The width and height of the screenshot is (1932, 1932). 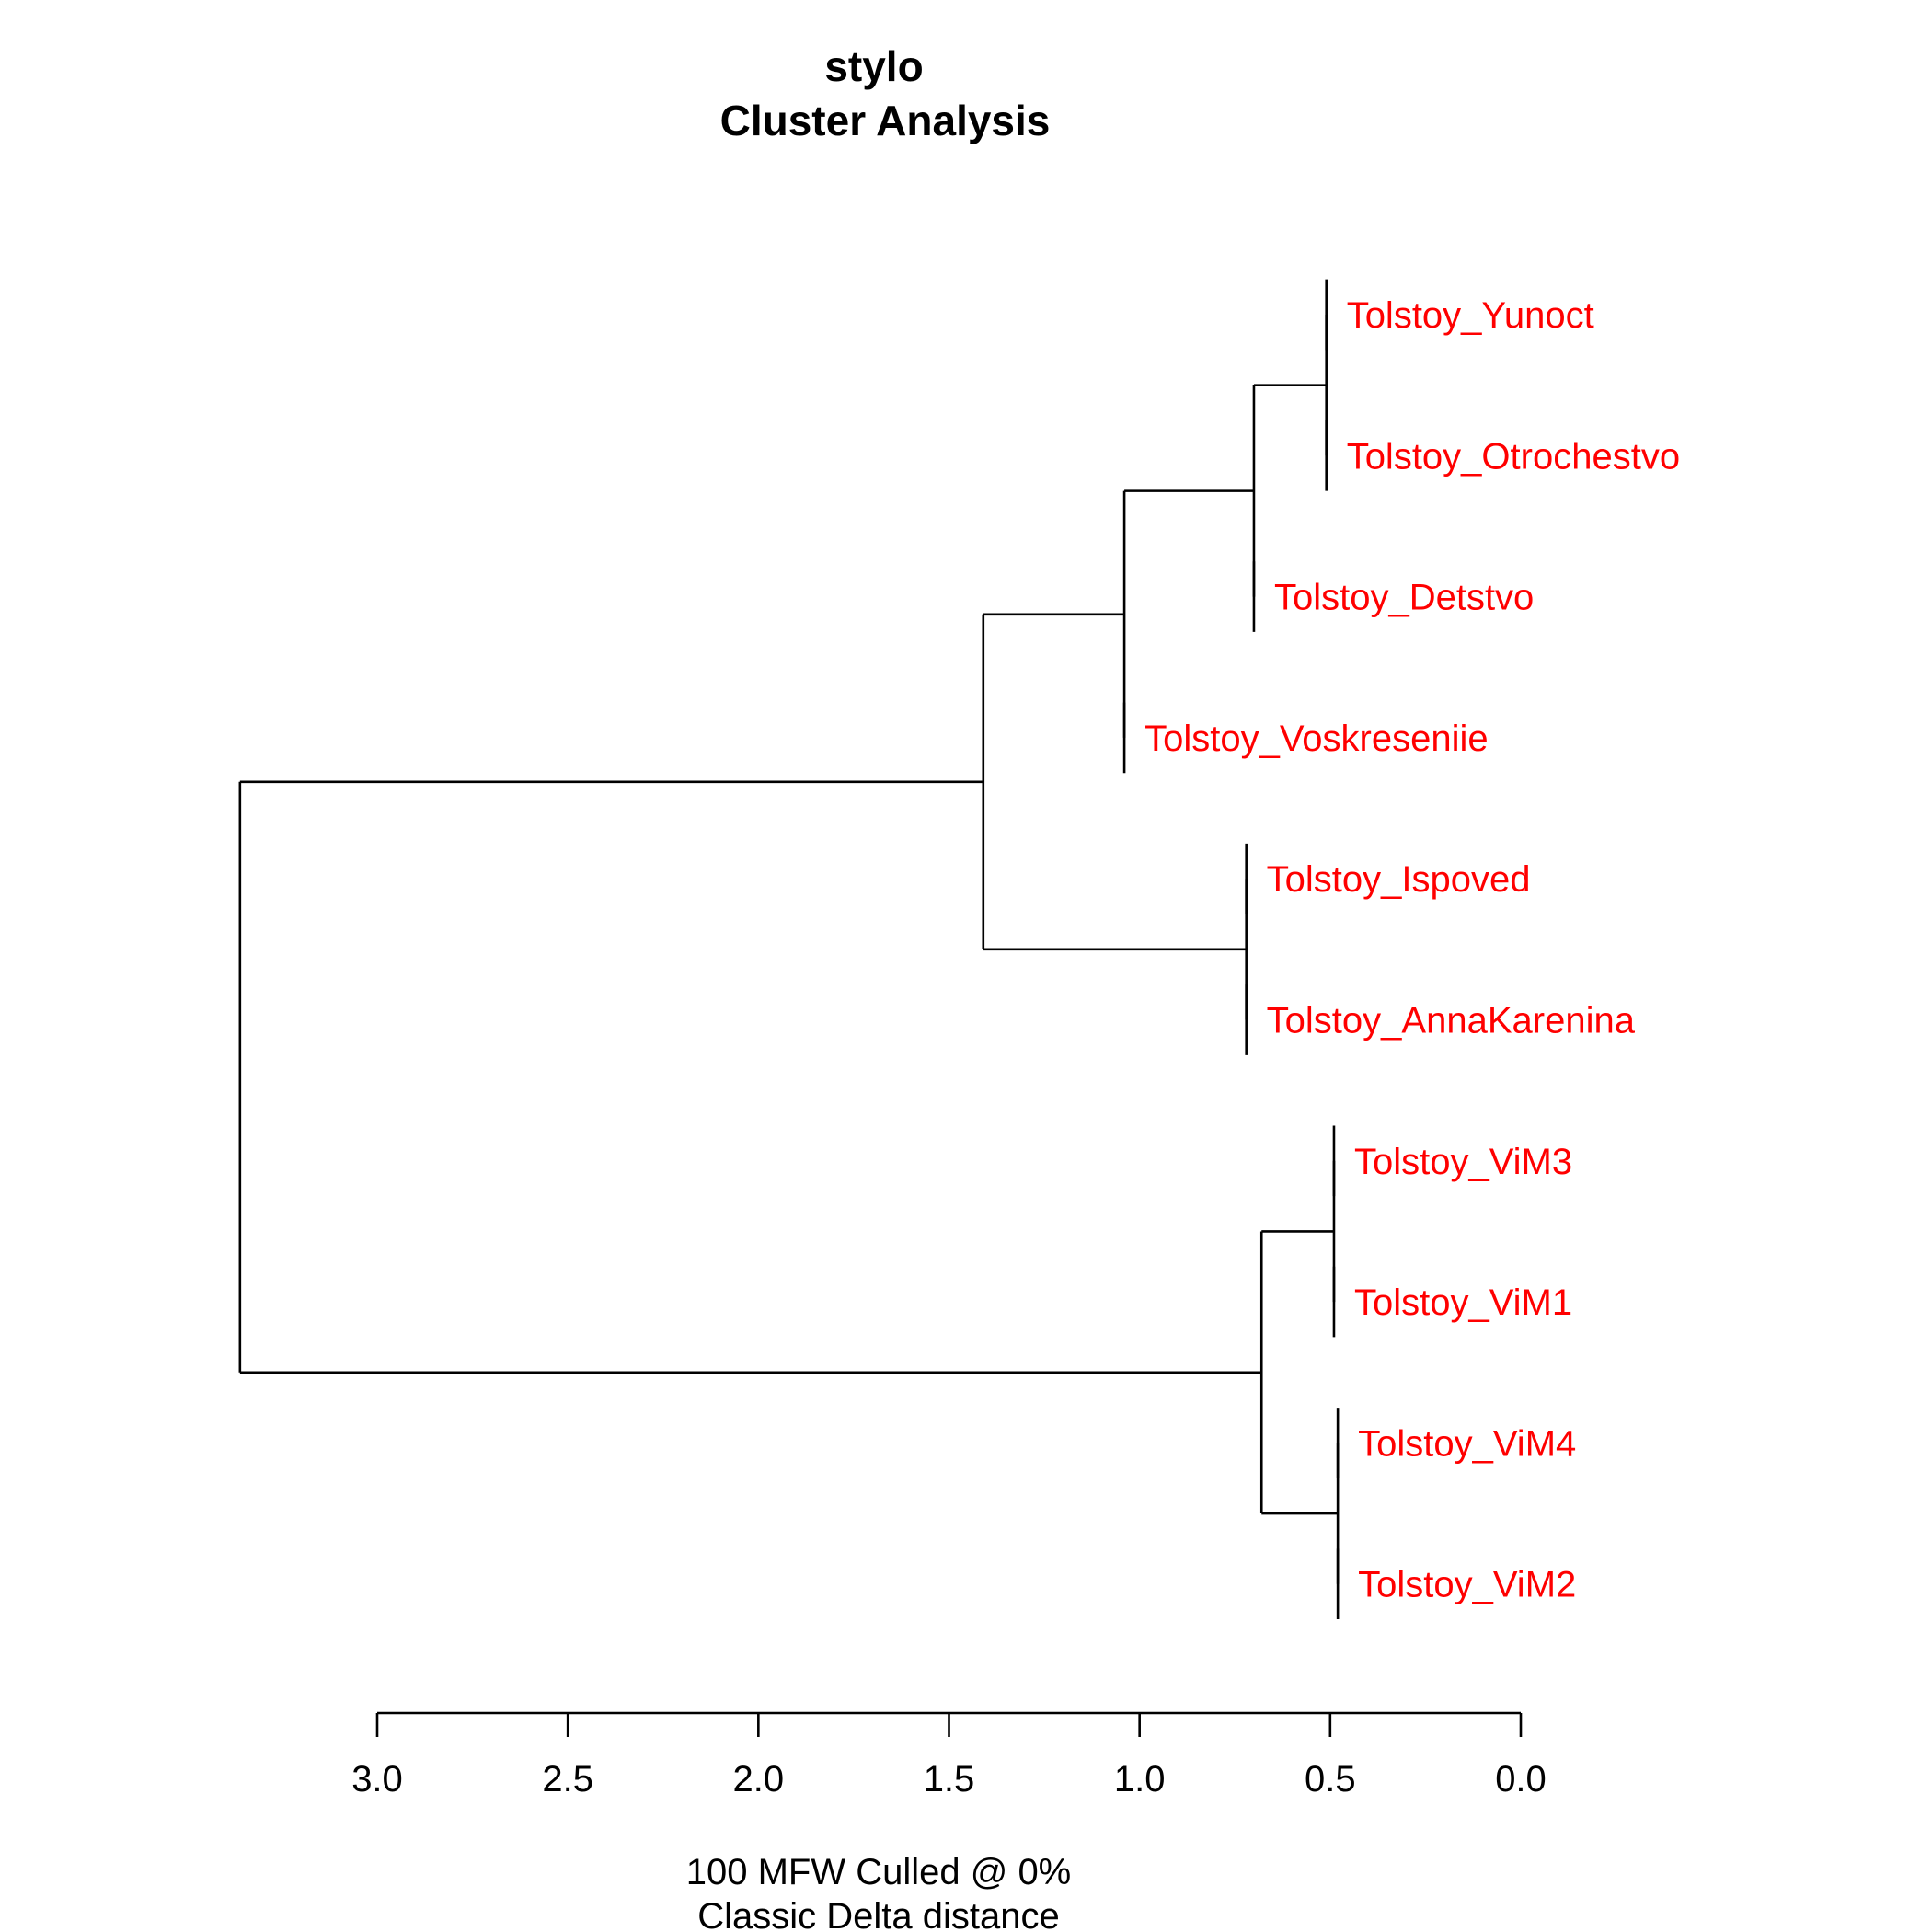 What do you see at coordinates (1451, 1021) in the screenshot?
I see `leaf-label: Tolstoy_AnnaKarenina` at bounding box center [1451, 1021].